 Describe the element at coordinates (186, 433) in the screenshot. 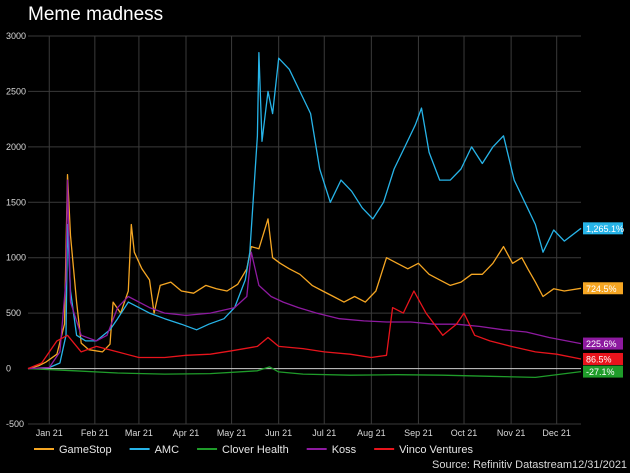

I see `x-tick-label: Apr 21` at that location.